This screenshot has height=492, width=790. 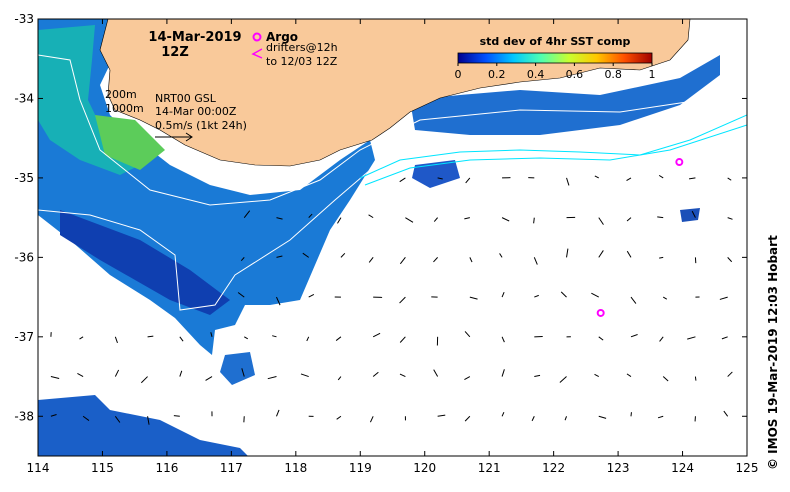 What do you see at coordinates (652, 74) in the screenshot?
I see `colorbar-tick-label: 1` at bounding box center [652, 74].